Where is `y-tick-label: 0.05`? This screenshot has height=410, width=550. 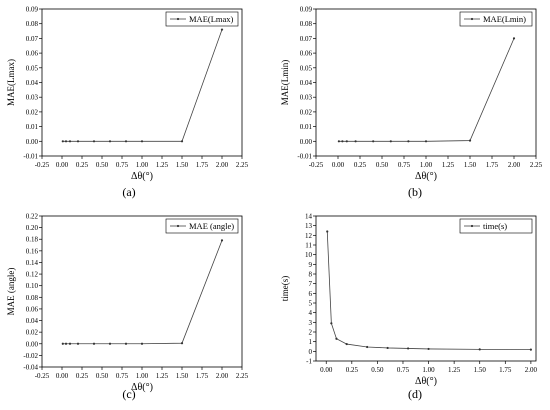
y-tick-label: 0.05 is located at coordinates (32, 68).